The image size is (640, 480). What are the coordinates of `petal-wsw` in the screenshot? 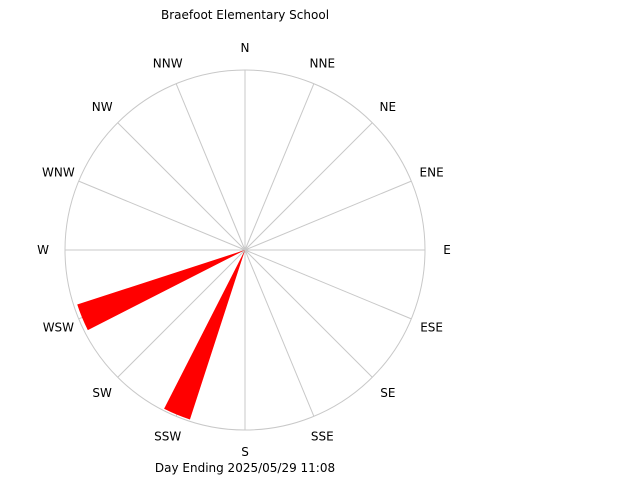 It's located at (161, 290).